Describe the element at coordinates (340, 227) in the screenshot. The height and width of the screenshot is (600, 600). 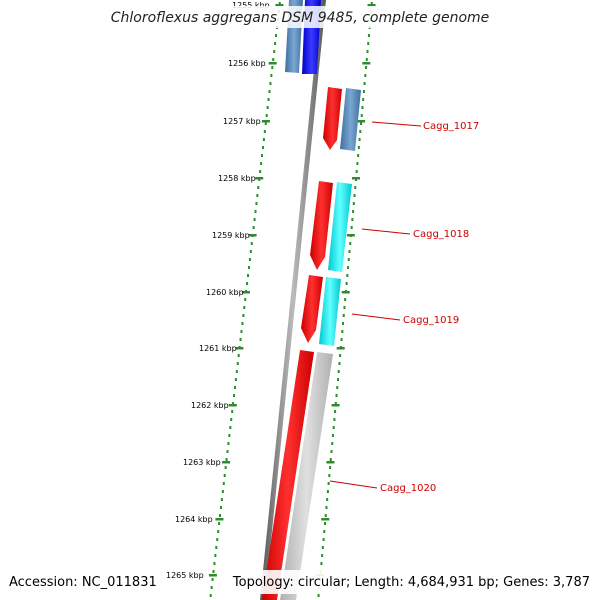
I see `gene-arrow-cagg-1018-rev` at that location.